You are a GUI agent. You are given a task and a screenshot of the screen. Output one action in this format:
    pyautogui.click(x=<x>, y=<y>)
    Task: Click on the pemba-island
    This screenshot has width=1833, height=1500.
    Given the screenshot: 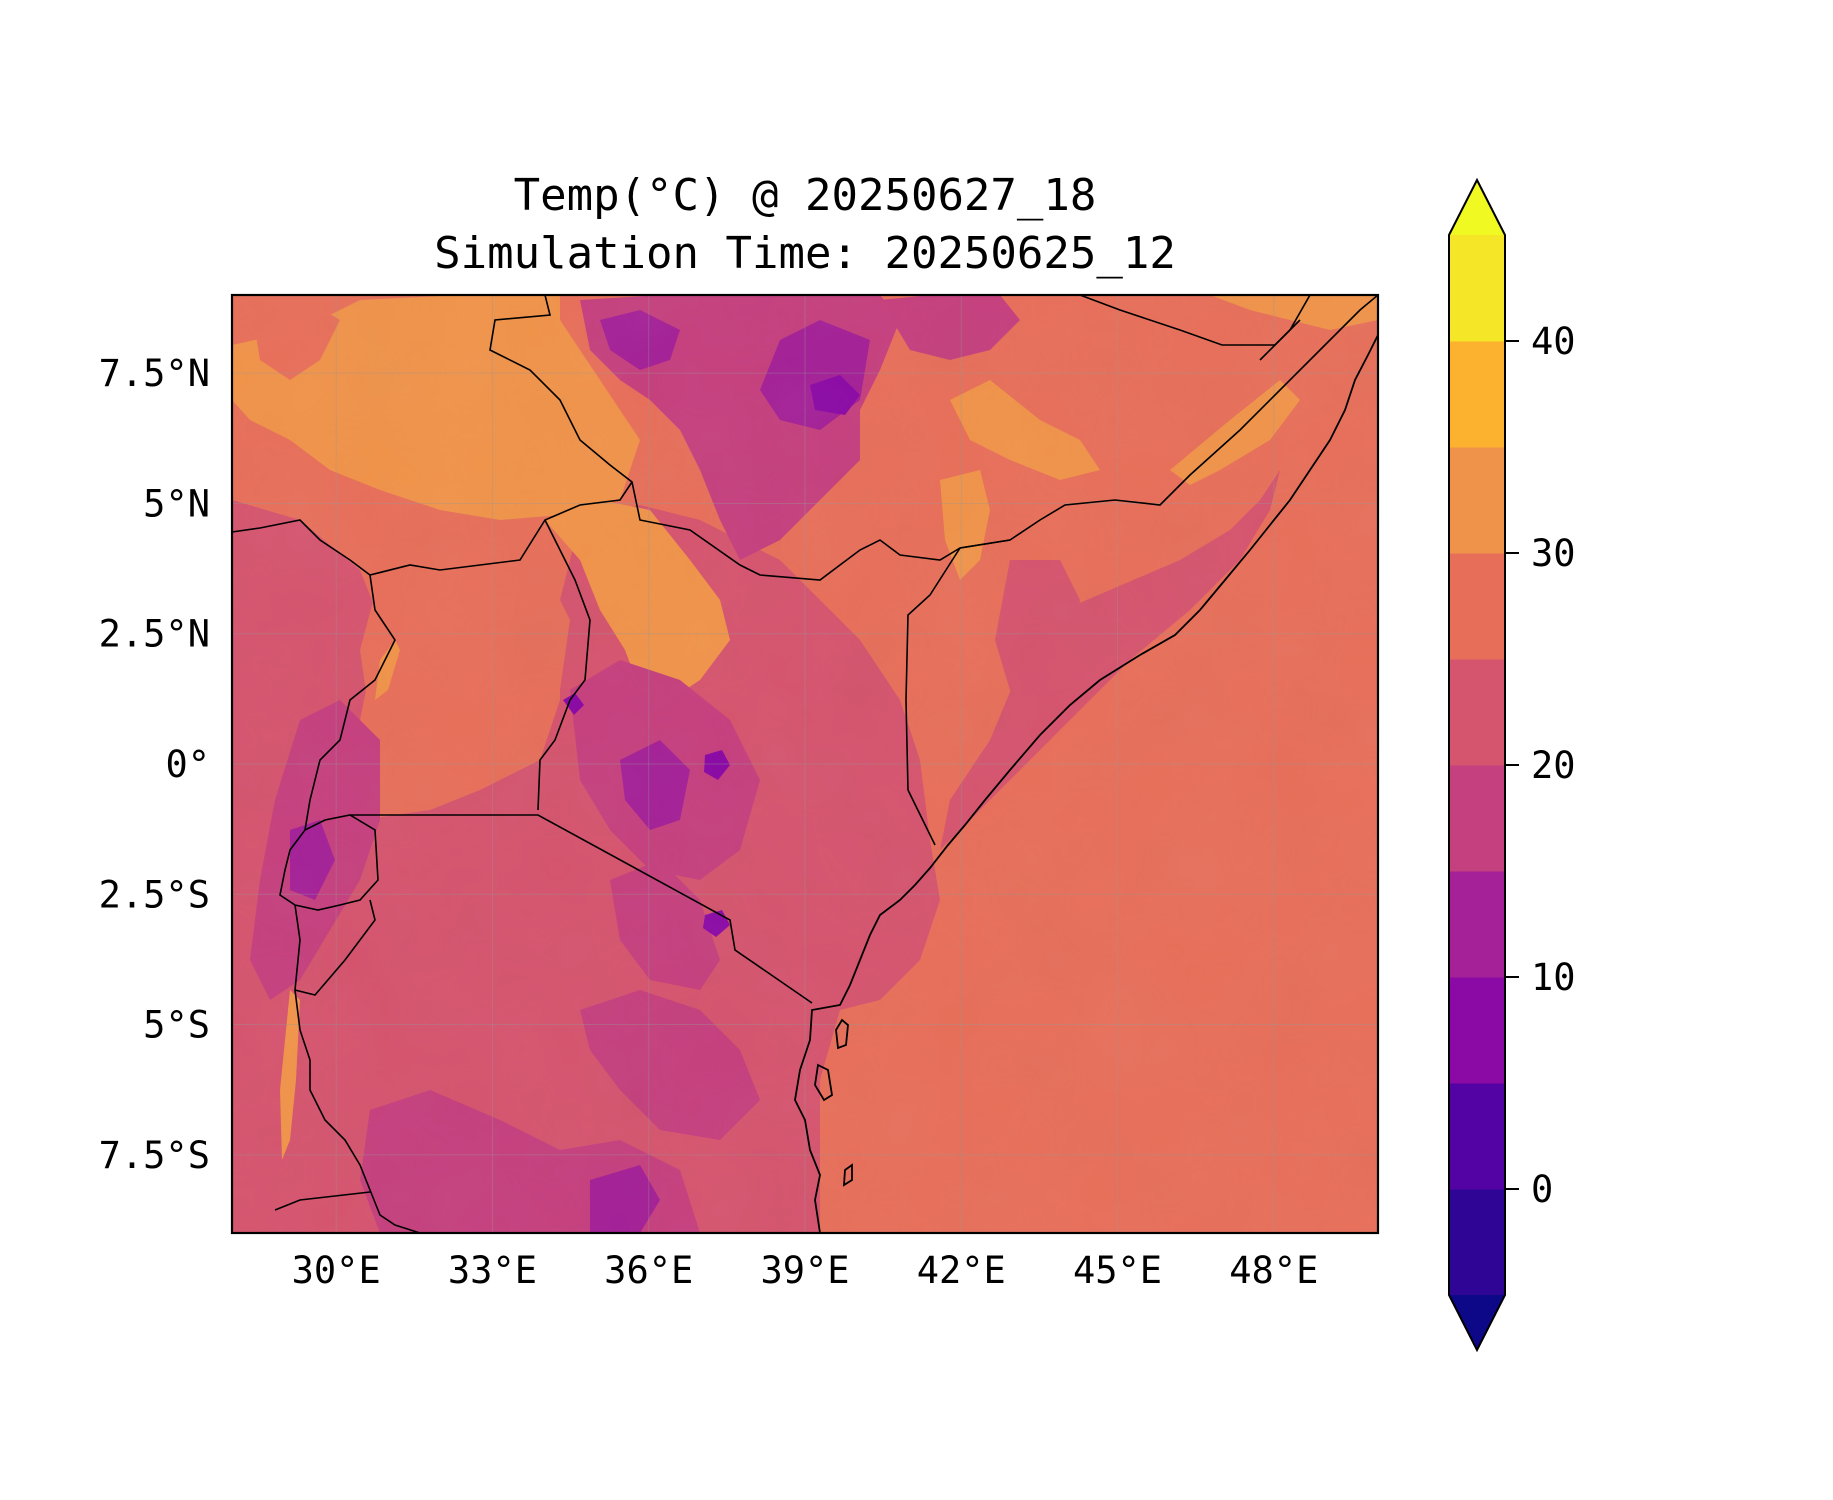 What is the action you would take?
    pyautogui.click(x=823, y=1082)
    